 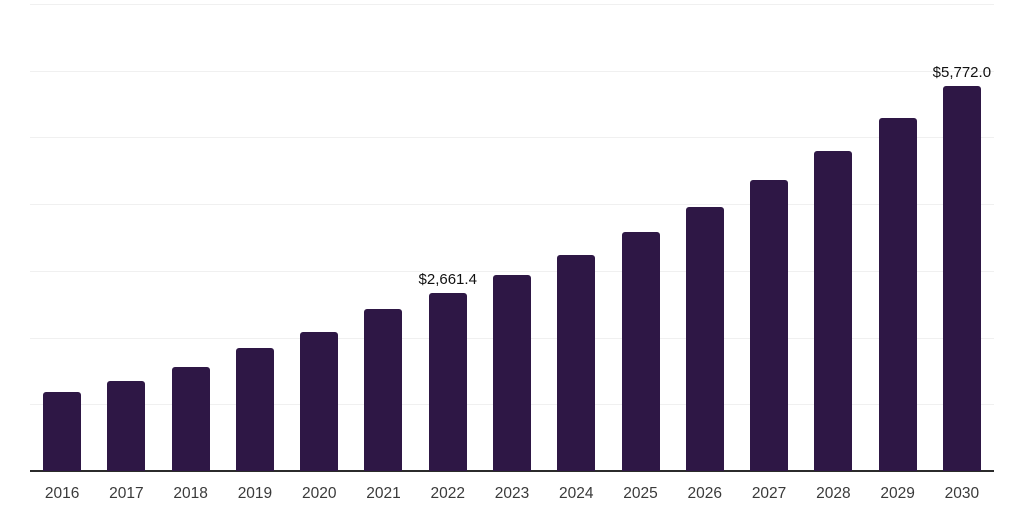 What do you see at coordinates (447, 493) in the screenshot?
I see `x-tick-label-2022: 2022` at bounding box center [447, 493].